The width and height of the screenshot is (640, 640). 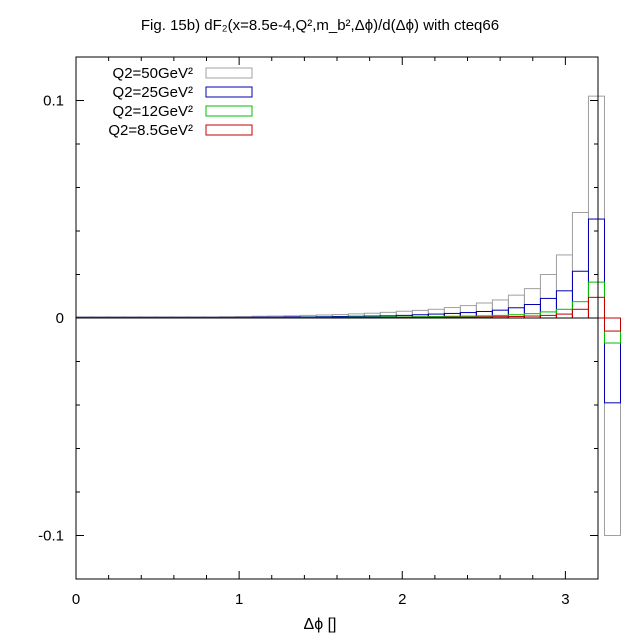 What do you see at coordinates (60, 318) in the screenshot?
I see `y-tick-label: 0` at bounding box center [60, 318].